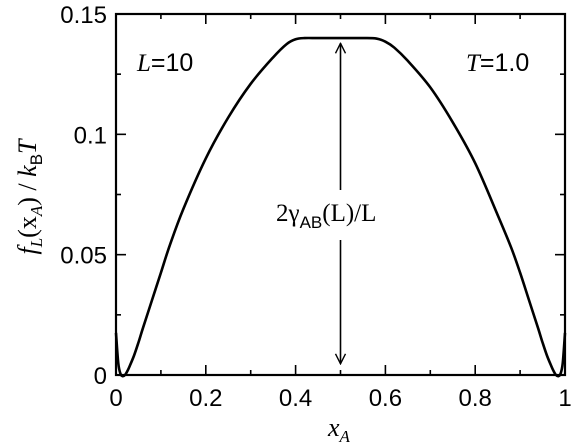  What do you see at coordinates (474, 63) in the screenshot?
I see `t-symbol: T` at bounding box center [474, 63].